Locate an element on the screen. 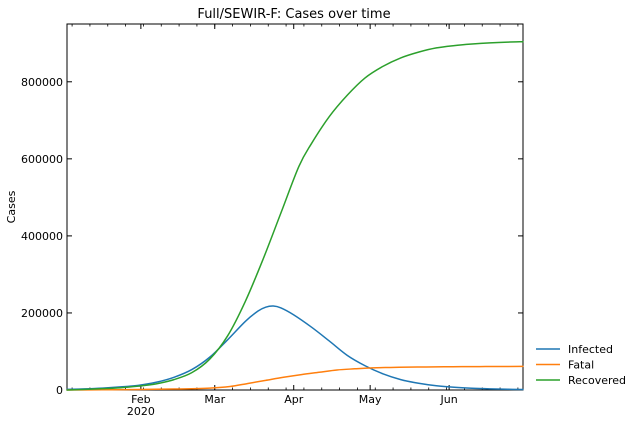 This screenshot has width=637, height=422. y-tick-label: 200000 is located at coordinates (42, 313).